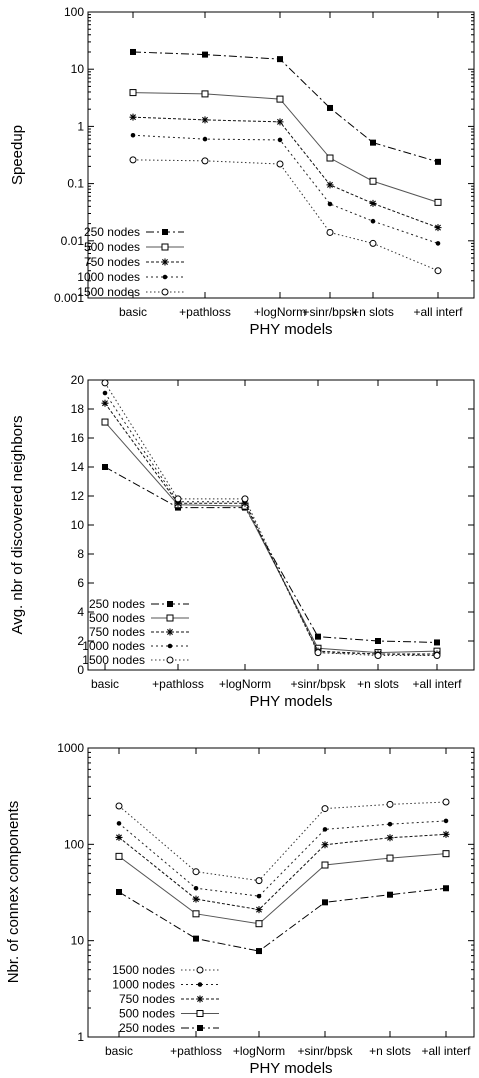  Describe the element at coordinates (17, 155) in the screenshot. I see `y-axis-label: Speedup` at that location.